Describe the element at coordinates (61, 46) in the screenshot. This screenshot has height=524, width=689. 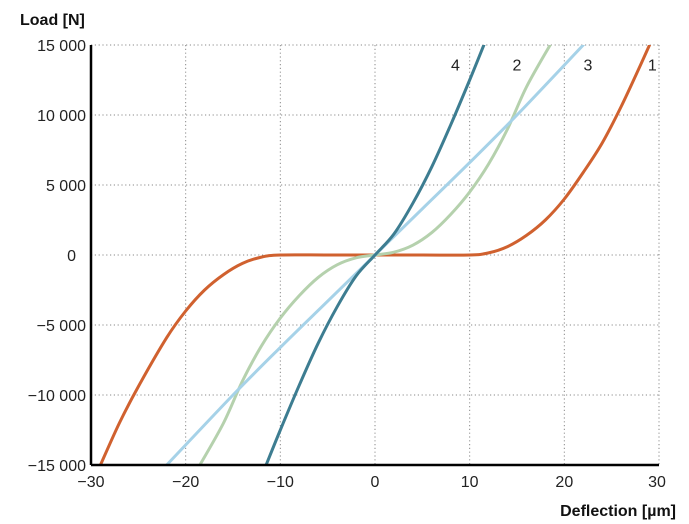
I see `y-tick-label: 15 000` at that location.